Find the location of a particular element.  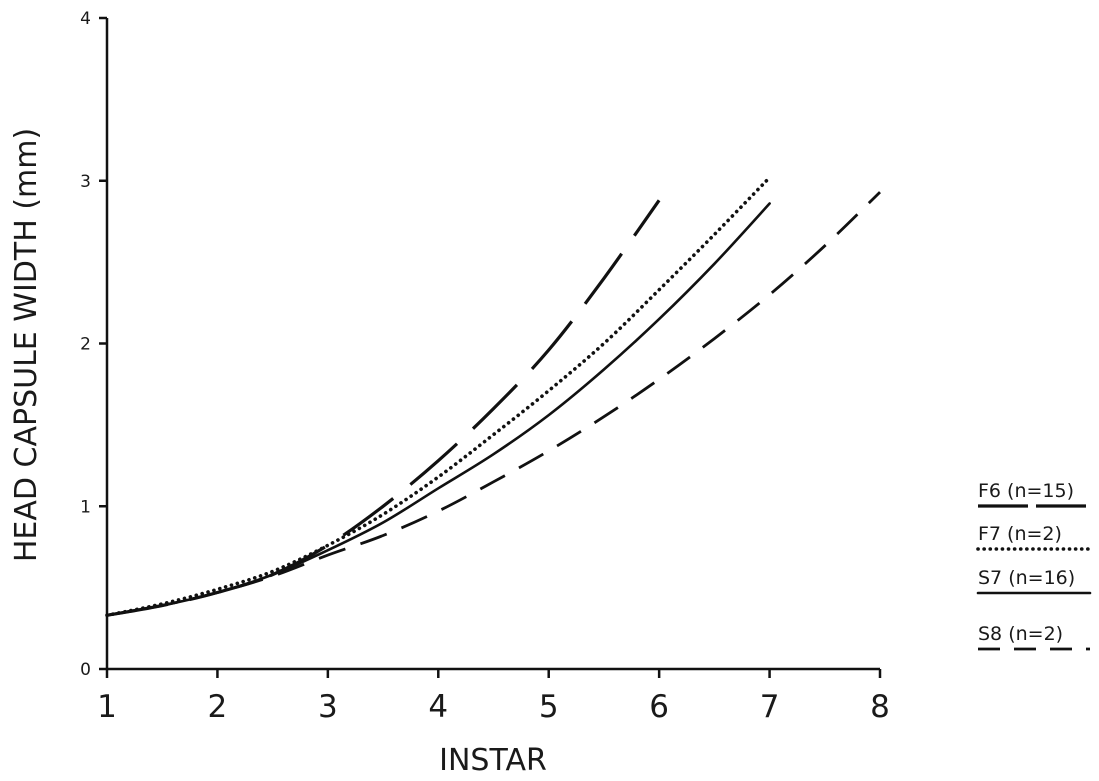

x-tick-label: 3 is located at coordinates (328, 707).